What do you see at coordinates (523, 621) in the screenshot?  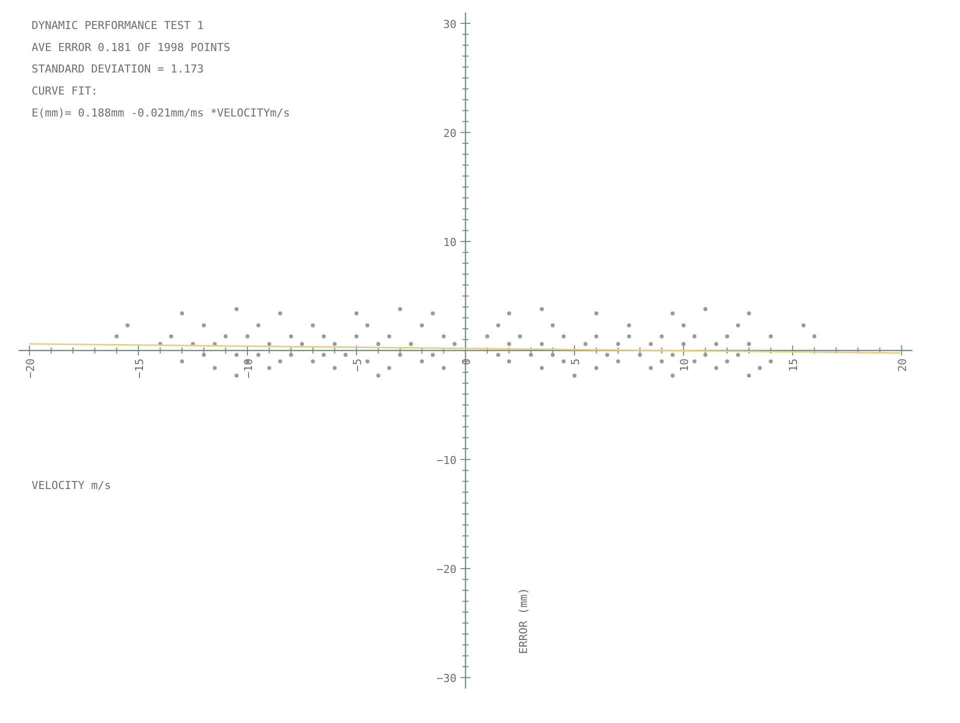 I see `y-axis-title: ERROR (mm)` at bounding box center [523, 621].